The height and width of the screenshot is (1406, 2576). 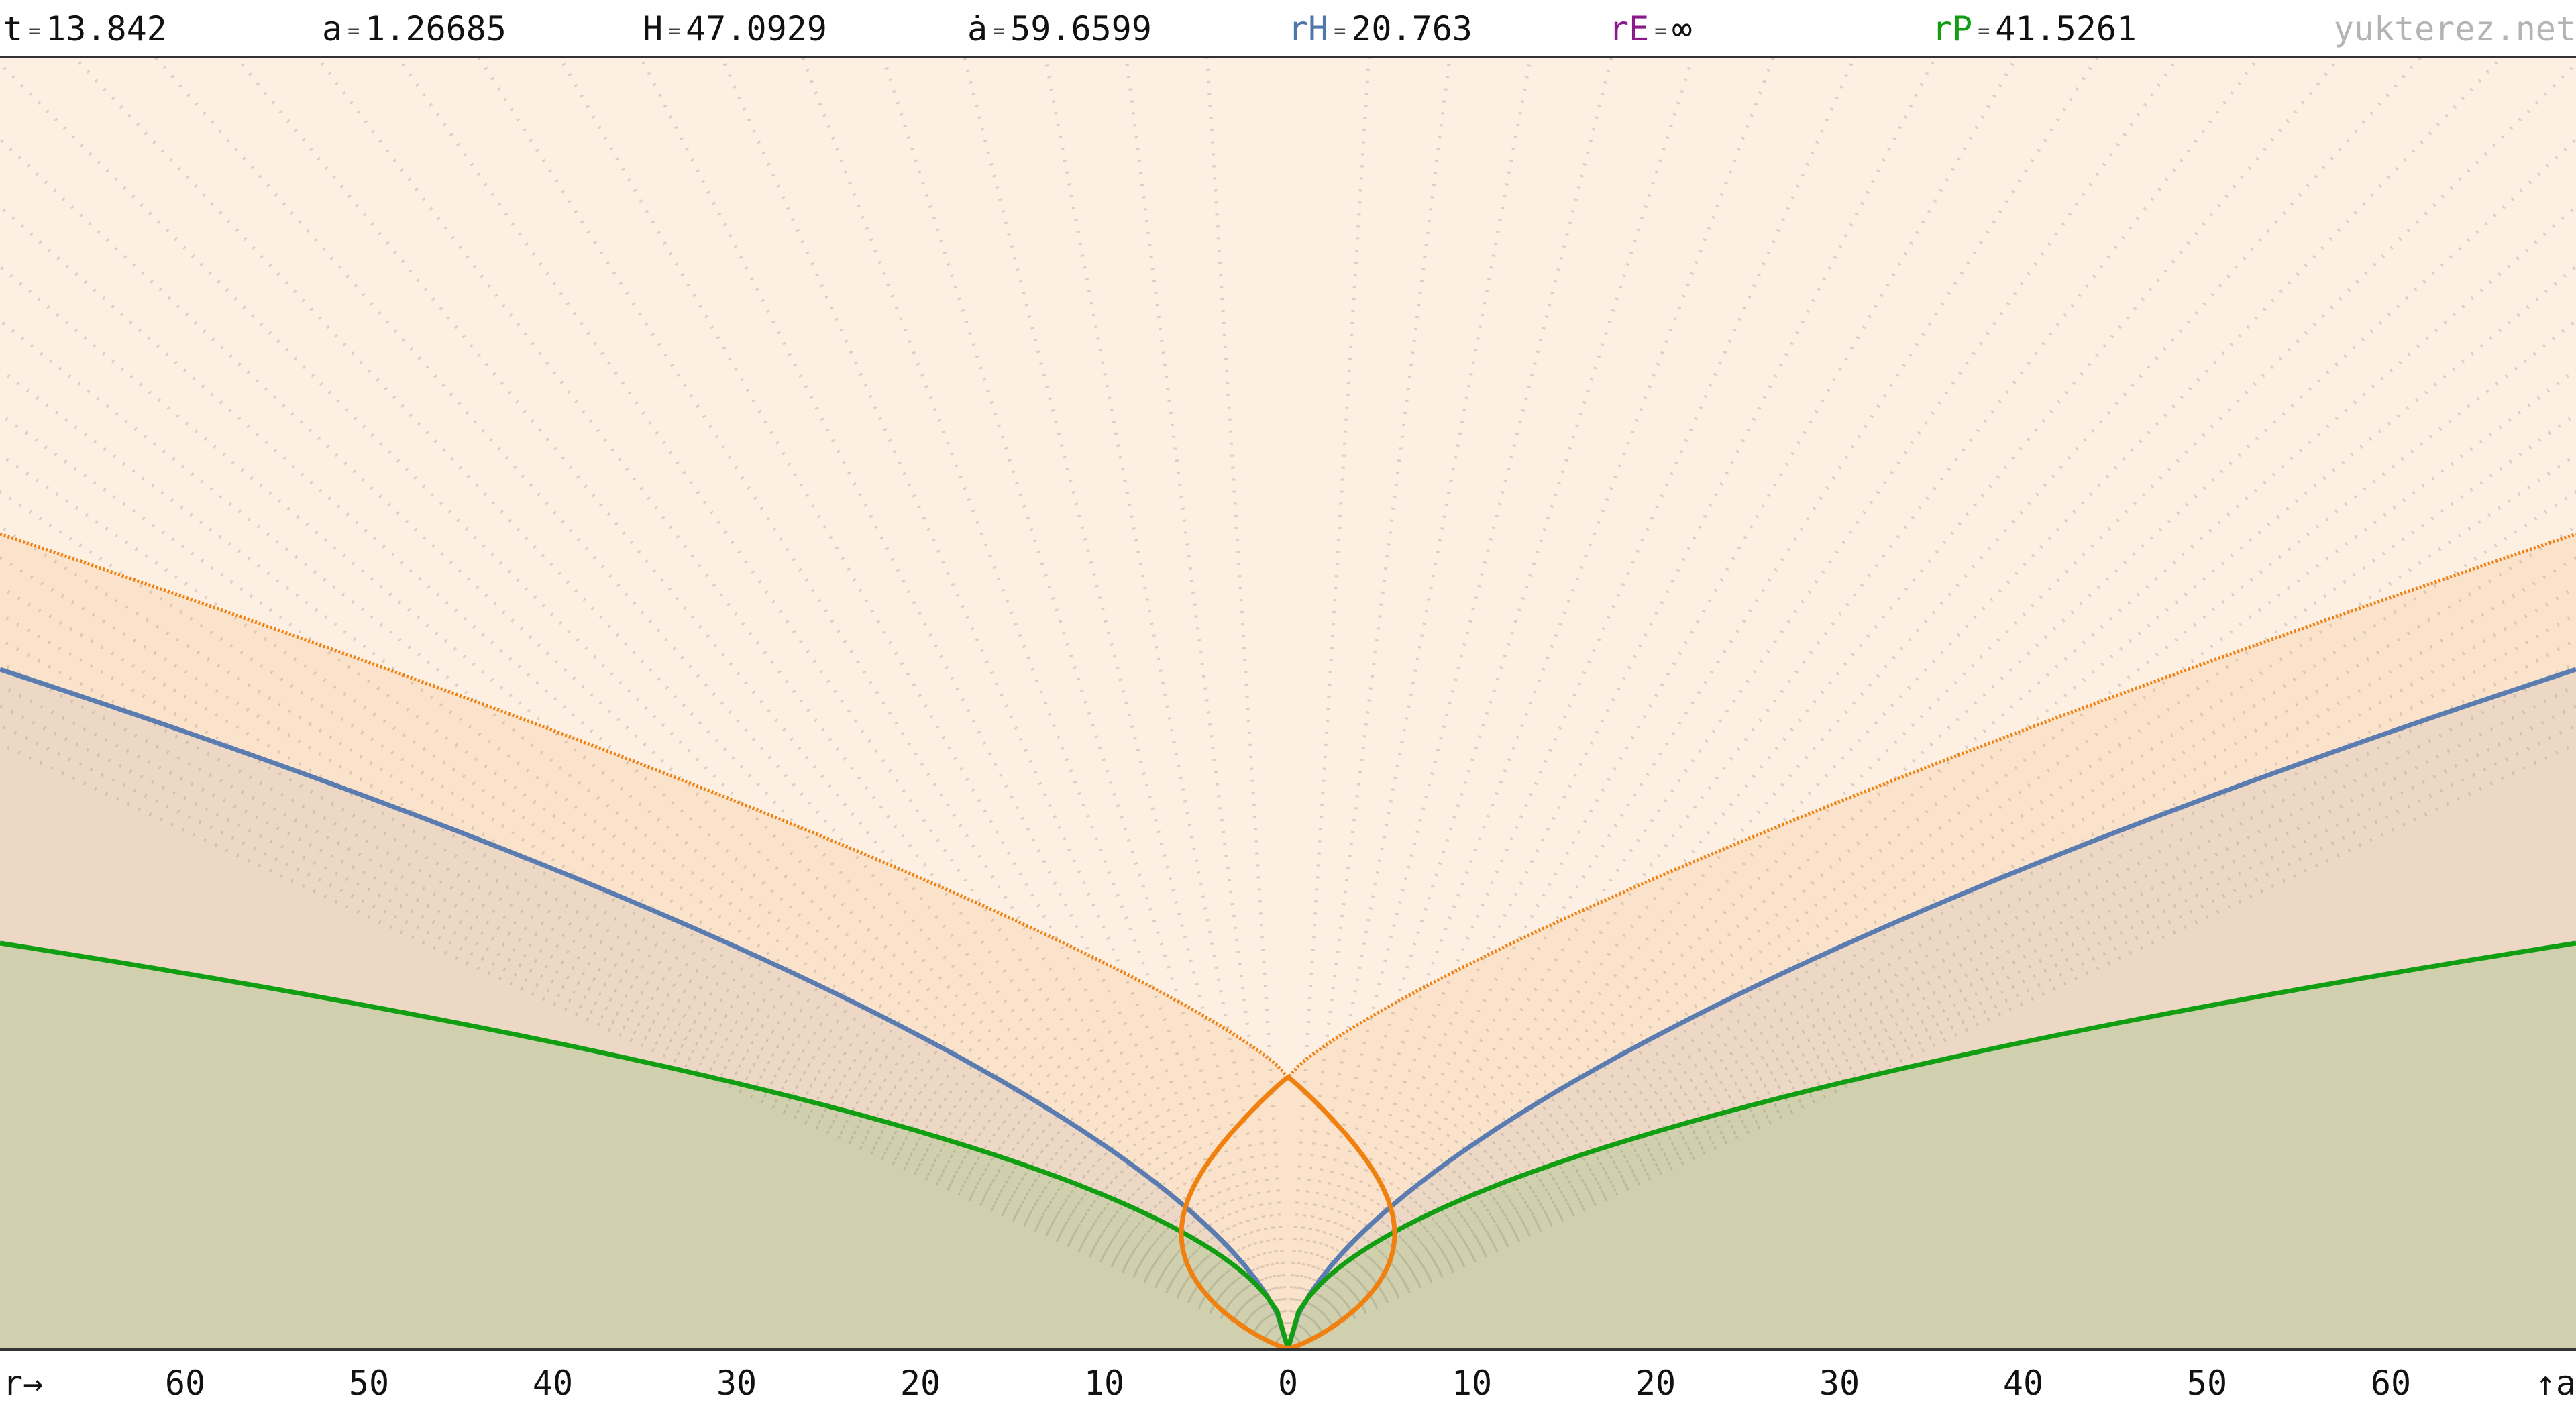 What do you see at coordinates (756, 28) in the screenshot?
I see `readout-H-value: 47.0929` at bounding box center [756, 28].